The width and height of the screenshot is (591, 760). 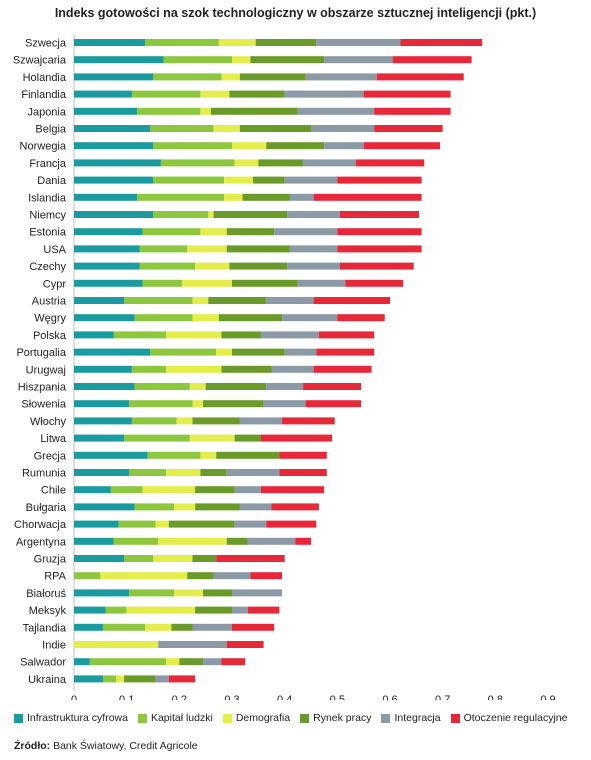 What do you see at coordinates (54, 250) in the screenshot?
I see `category-label: USA` at bounding box center [54, 250].